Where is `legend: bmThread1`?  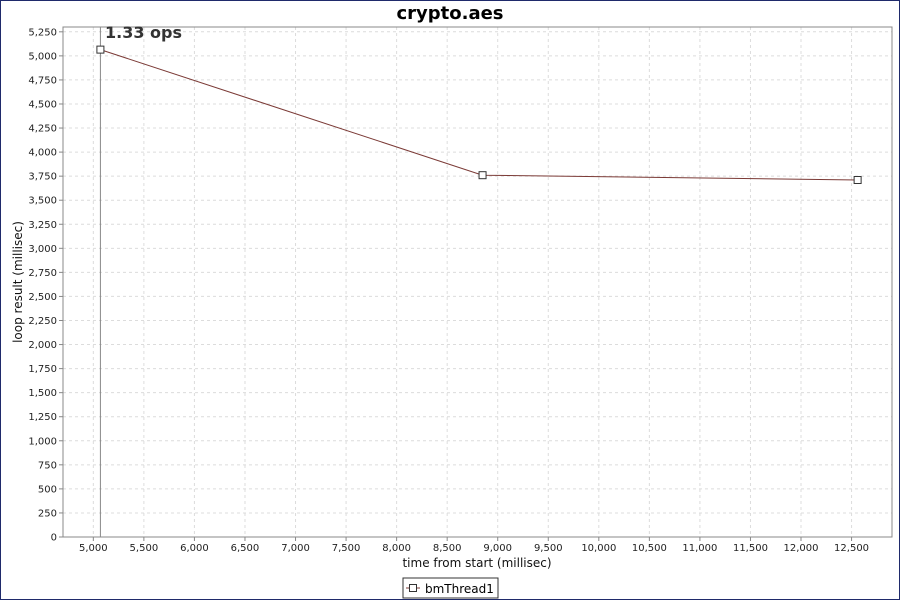
legend: bmThread1 is located at coordinates (450, 588).